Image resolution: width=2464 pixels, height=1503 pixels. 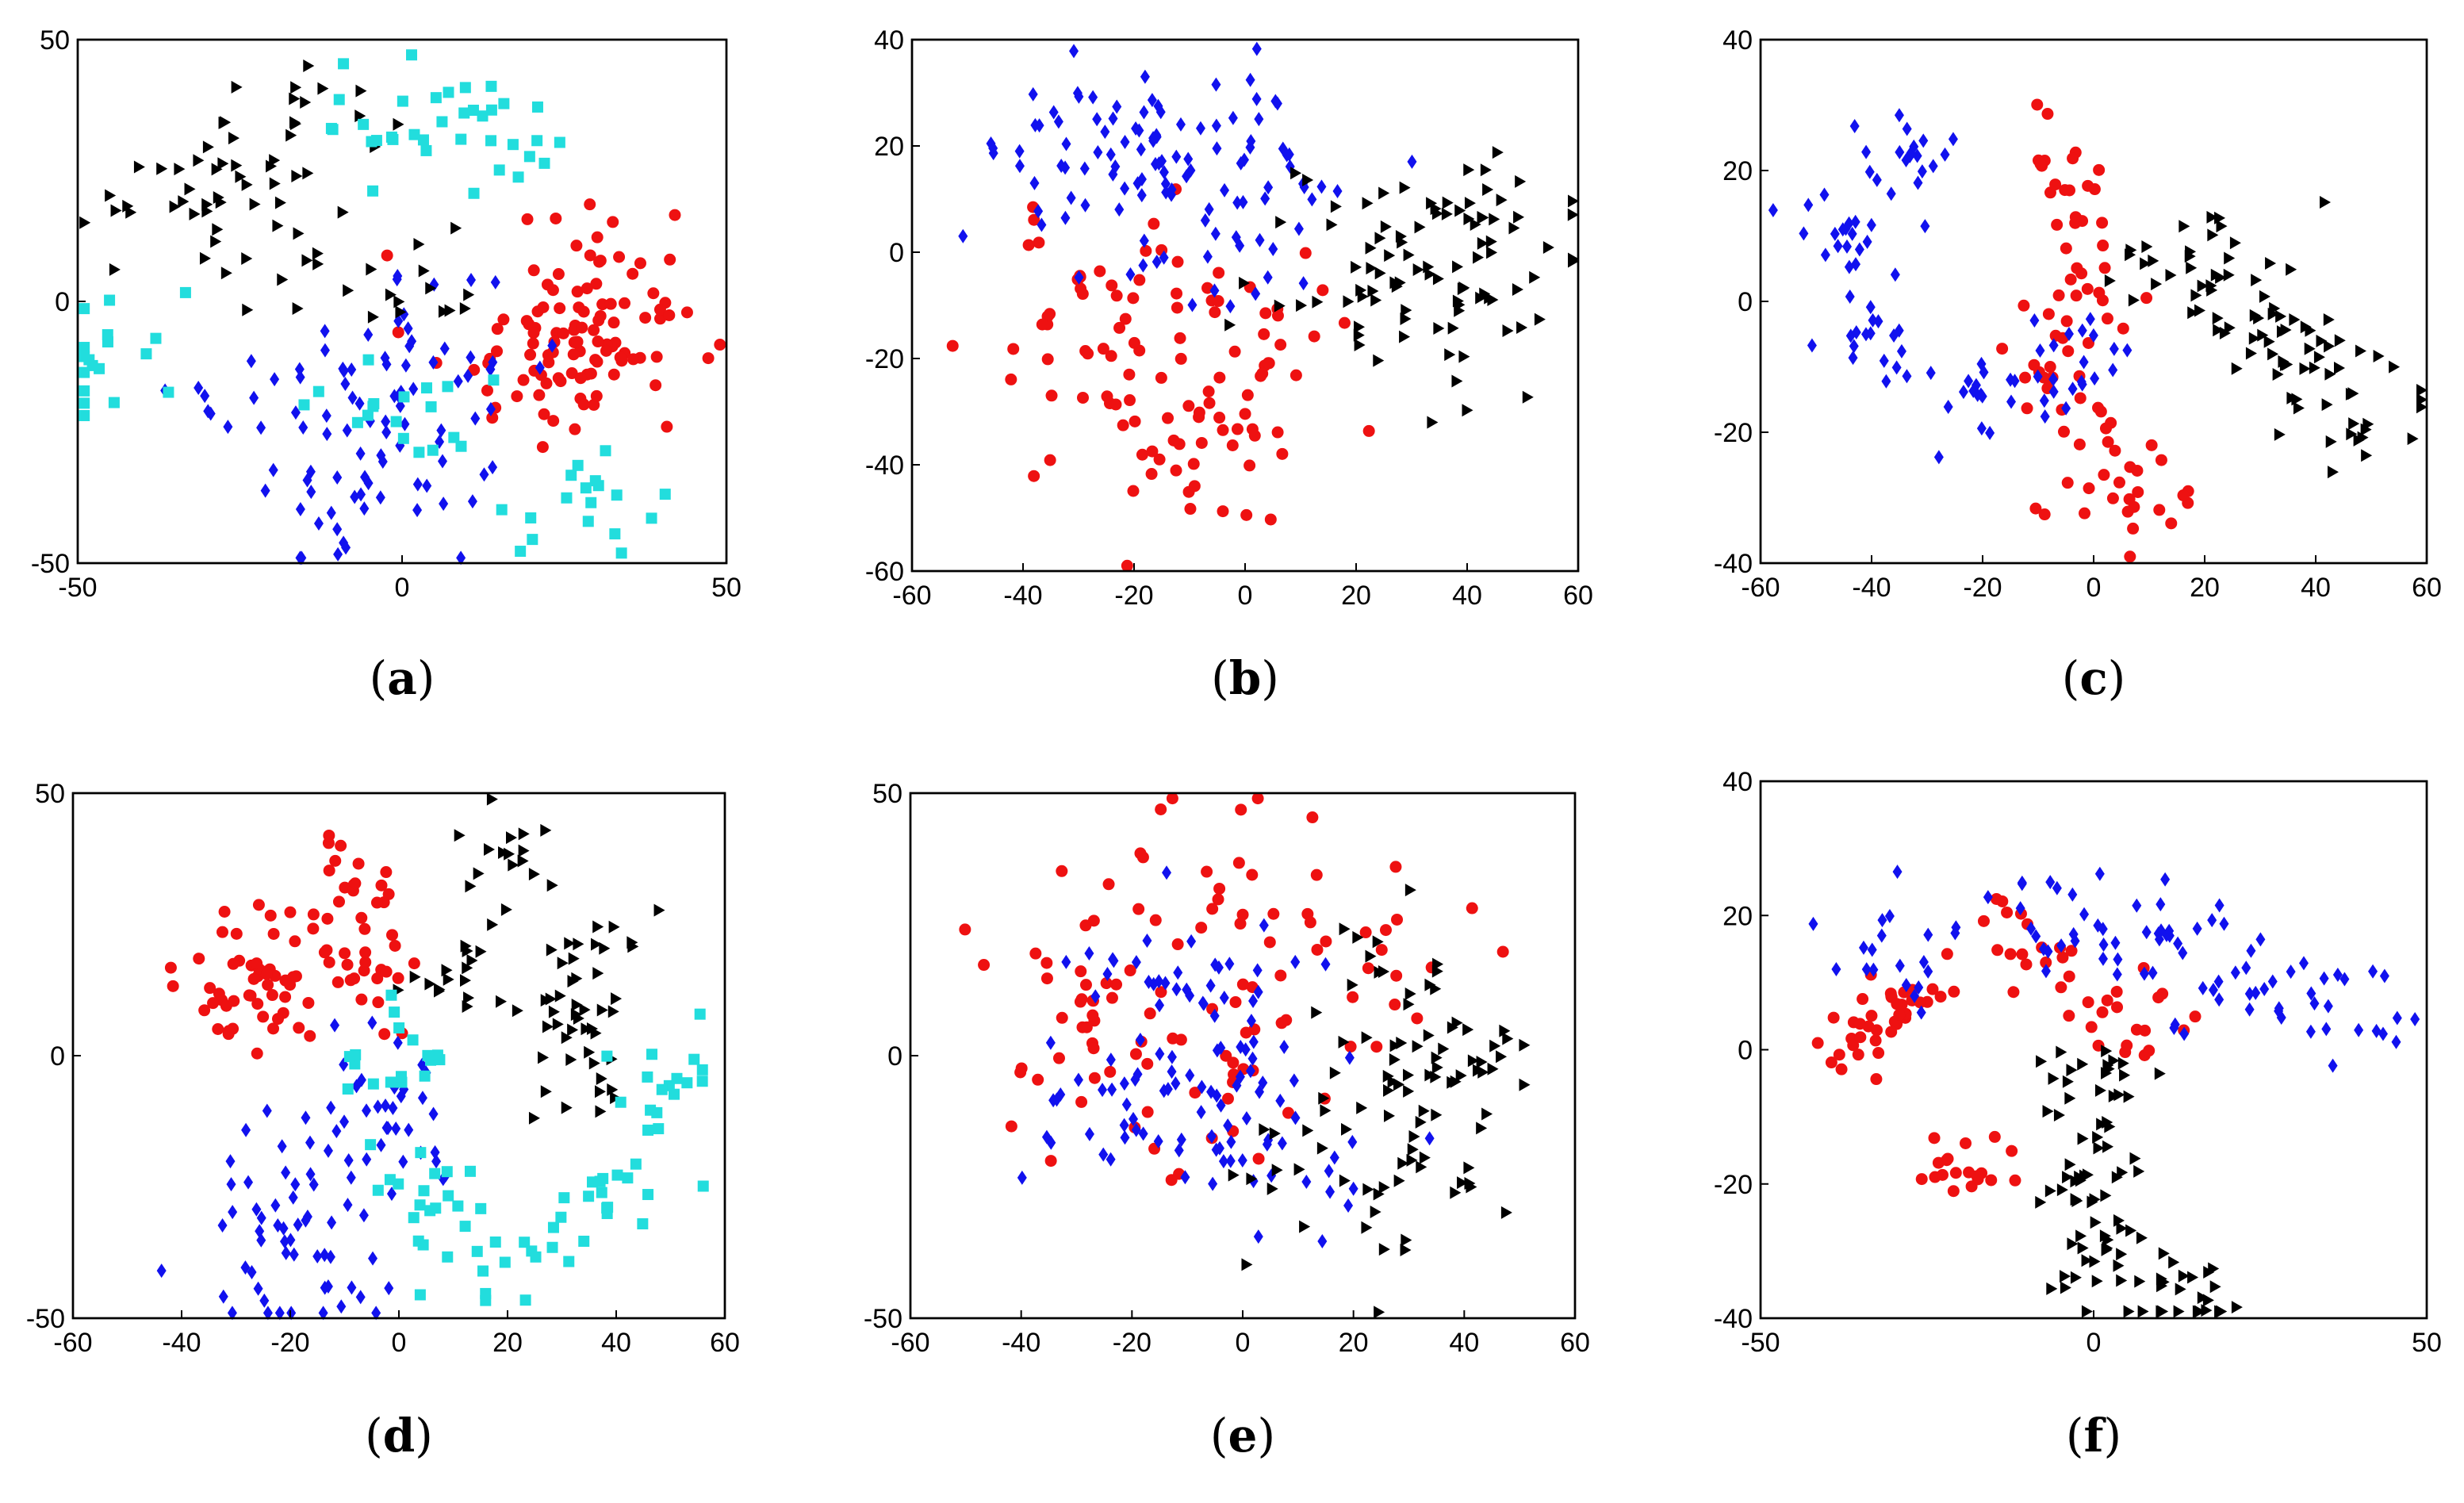 What do you see at coordinates (77, 588) in the screenshot?
I see `x-tick-label: -50` at bounding box center [77, 588].